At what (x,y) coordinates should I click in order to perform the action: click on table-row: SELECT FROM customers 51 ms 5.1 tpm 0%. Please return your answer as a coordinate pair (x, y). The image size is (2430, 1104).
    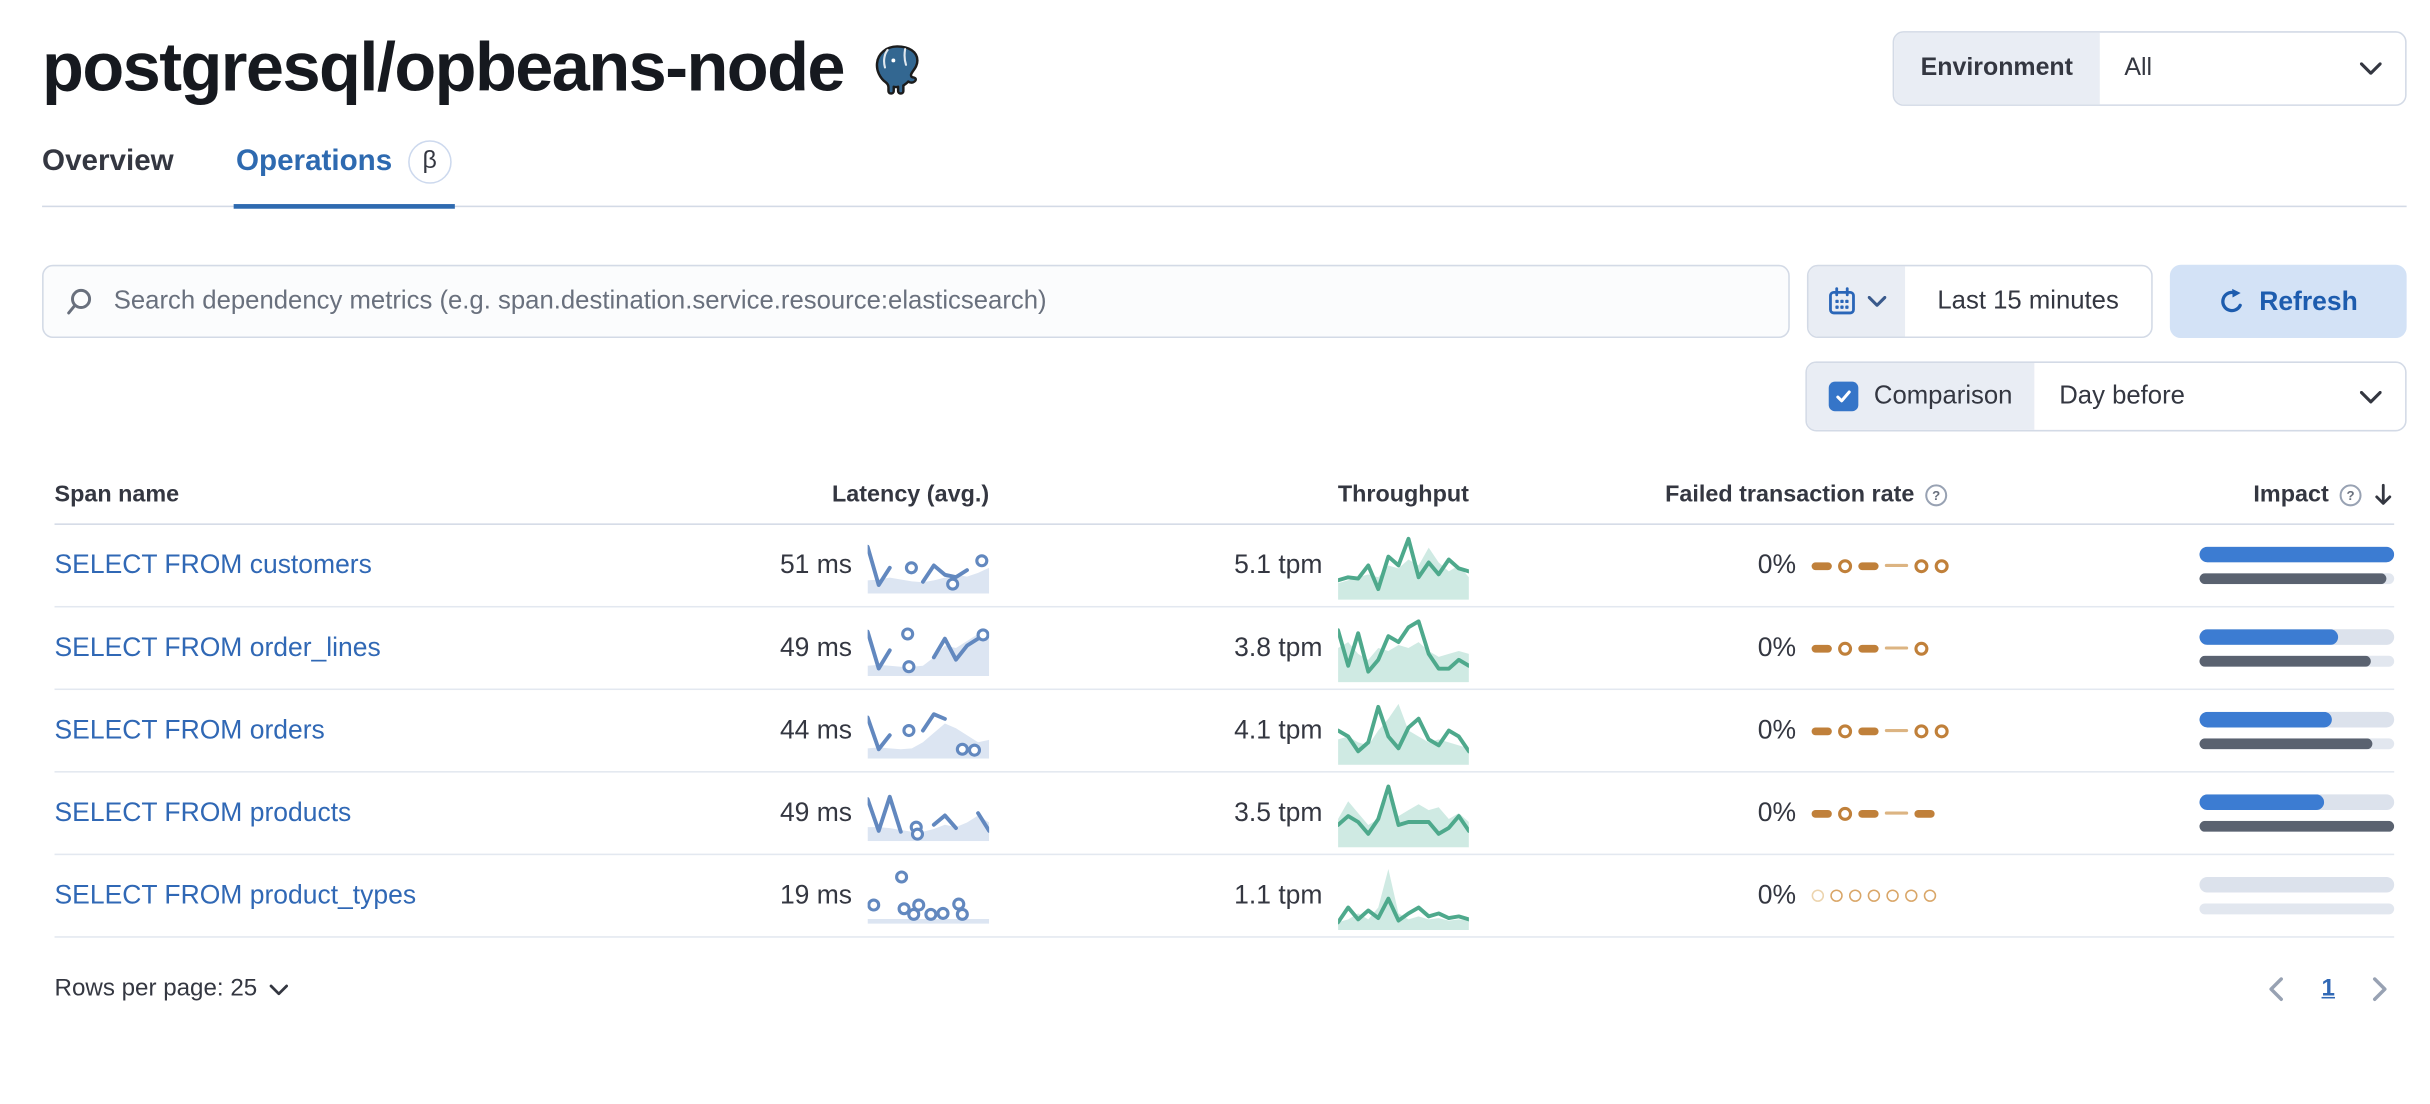
    Looking at the image, I should click on (1224, 567).